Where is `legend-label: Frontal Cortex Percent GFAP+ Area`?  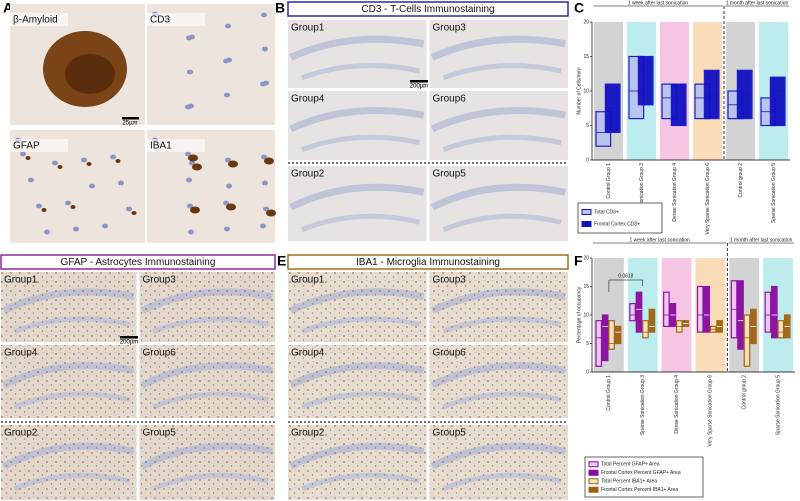 legend-label: Frontal Cortex Percent GFAP+ Area is located at coordinates (641, 473).